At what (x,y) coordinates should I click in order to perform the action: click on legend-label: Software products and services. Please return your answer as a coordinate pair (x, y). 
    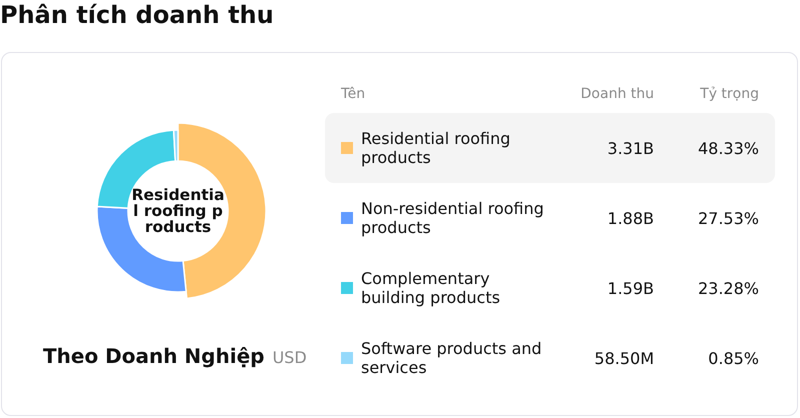
    Looking at the image, I should click on (452, 358).